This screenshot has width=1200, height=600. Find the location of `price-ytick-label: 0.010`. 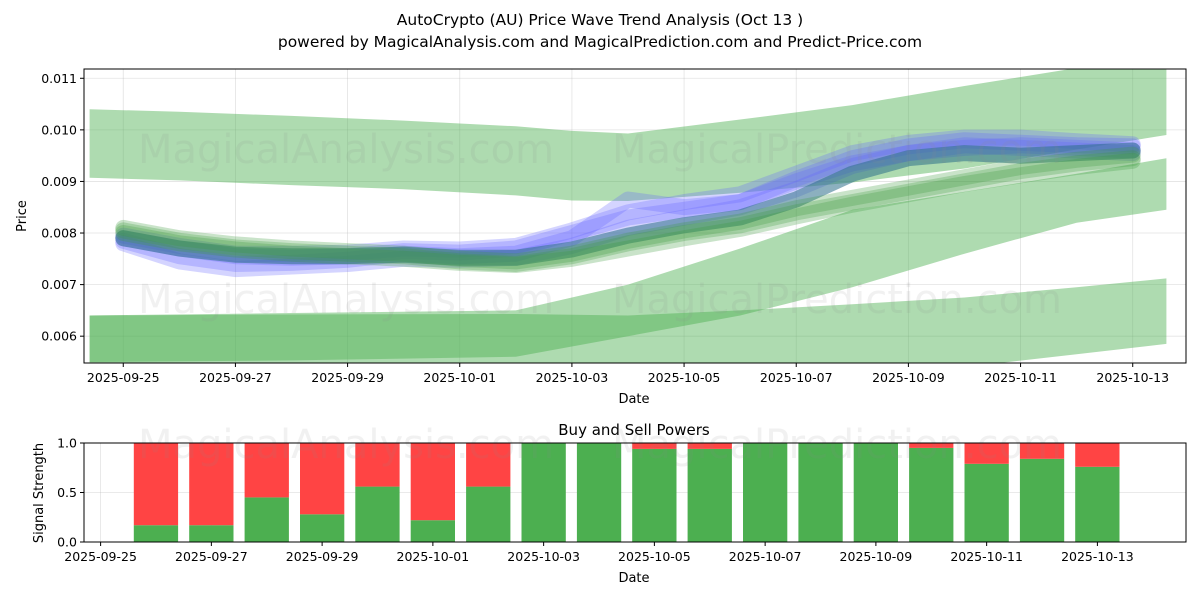

price-ytick-label: 0.010 is located at coordinates (59, 129).